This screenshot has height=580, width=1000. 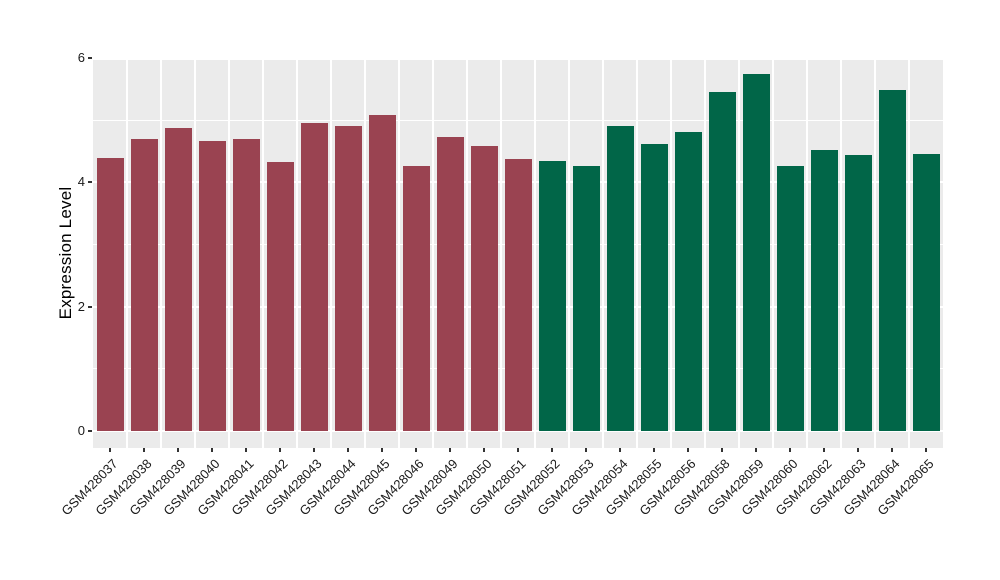 What do you see at coordinates (518, 120) in the screenshot?
I see `minor-gridline-y5` at bounding box center [518, 120].